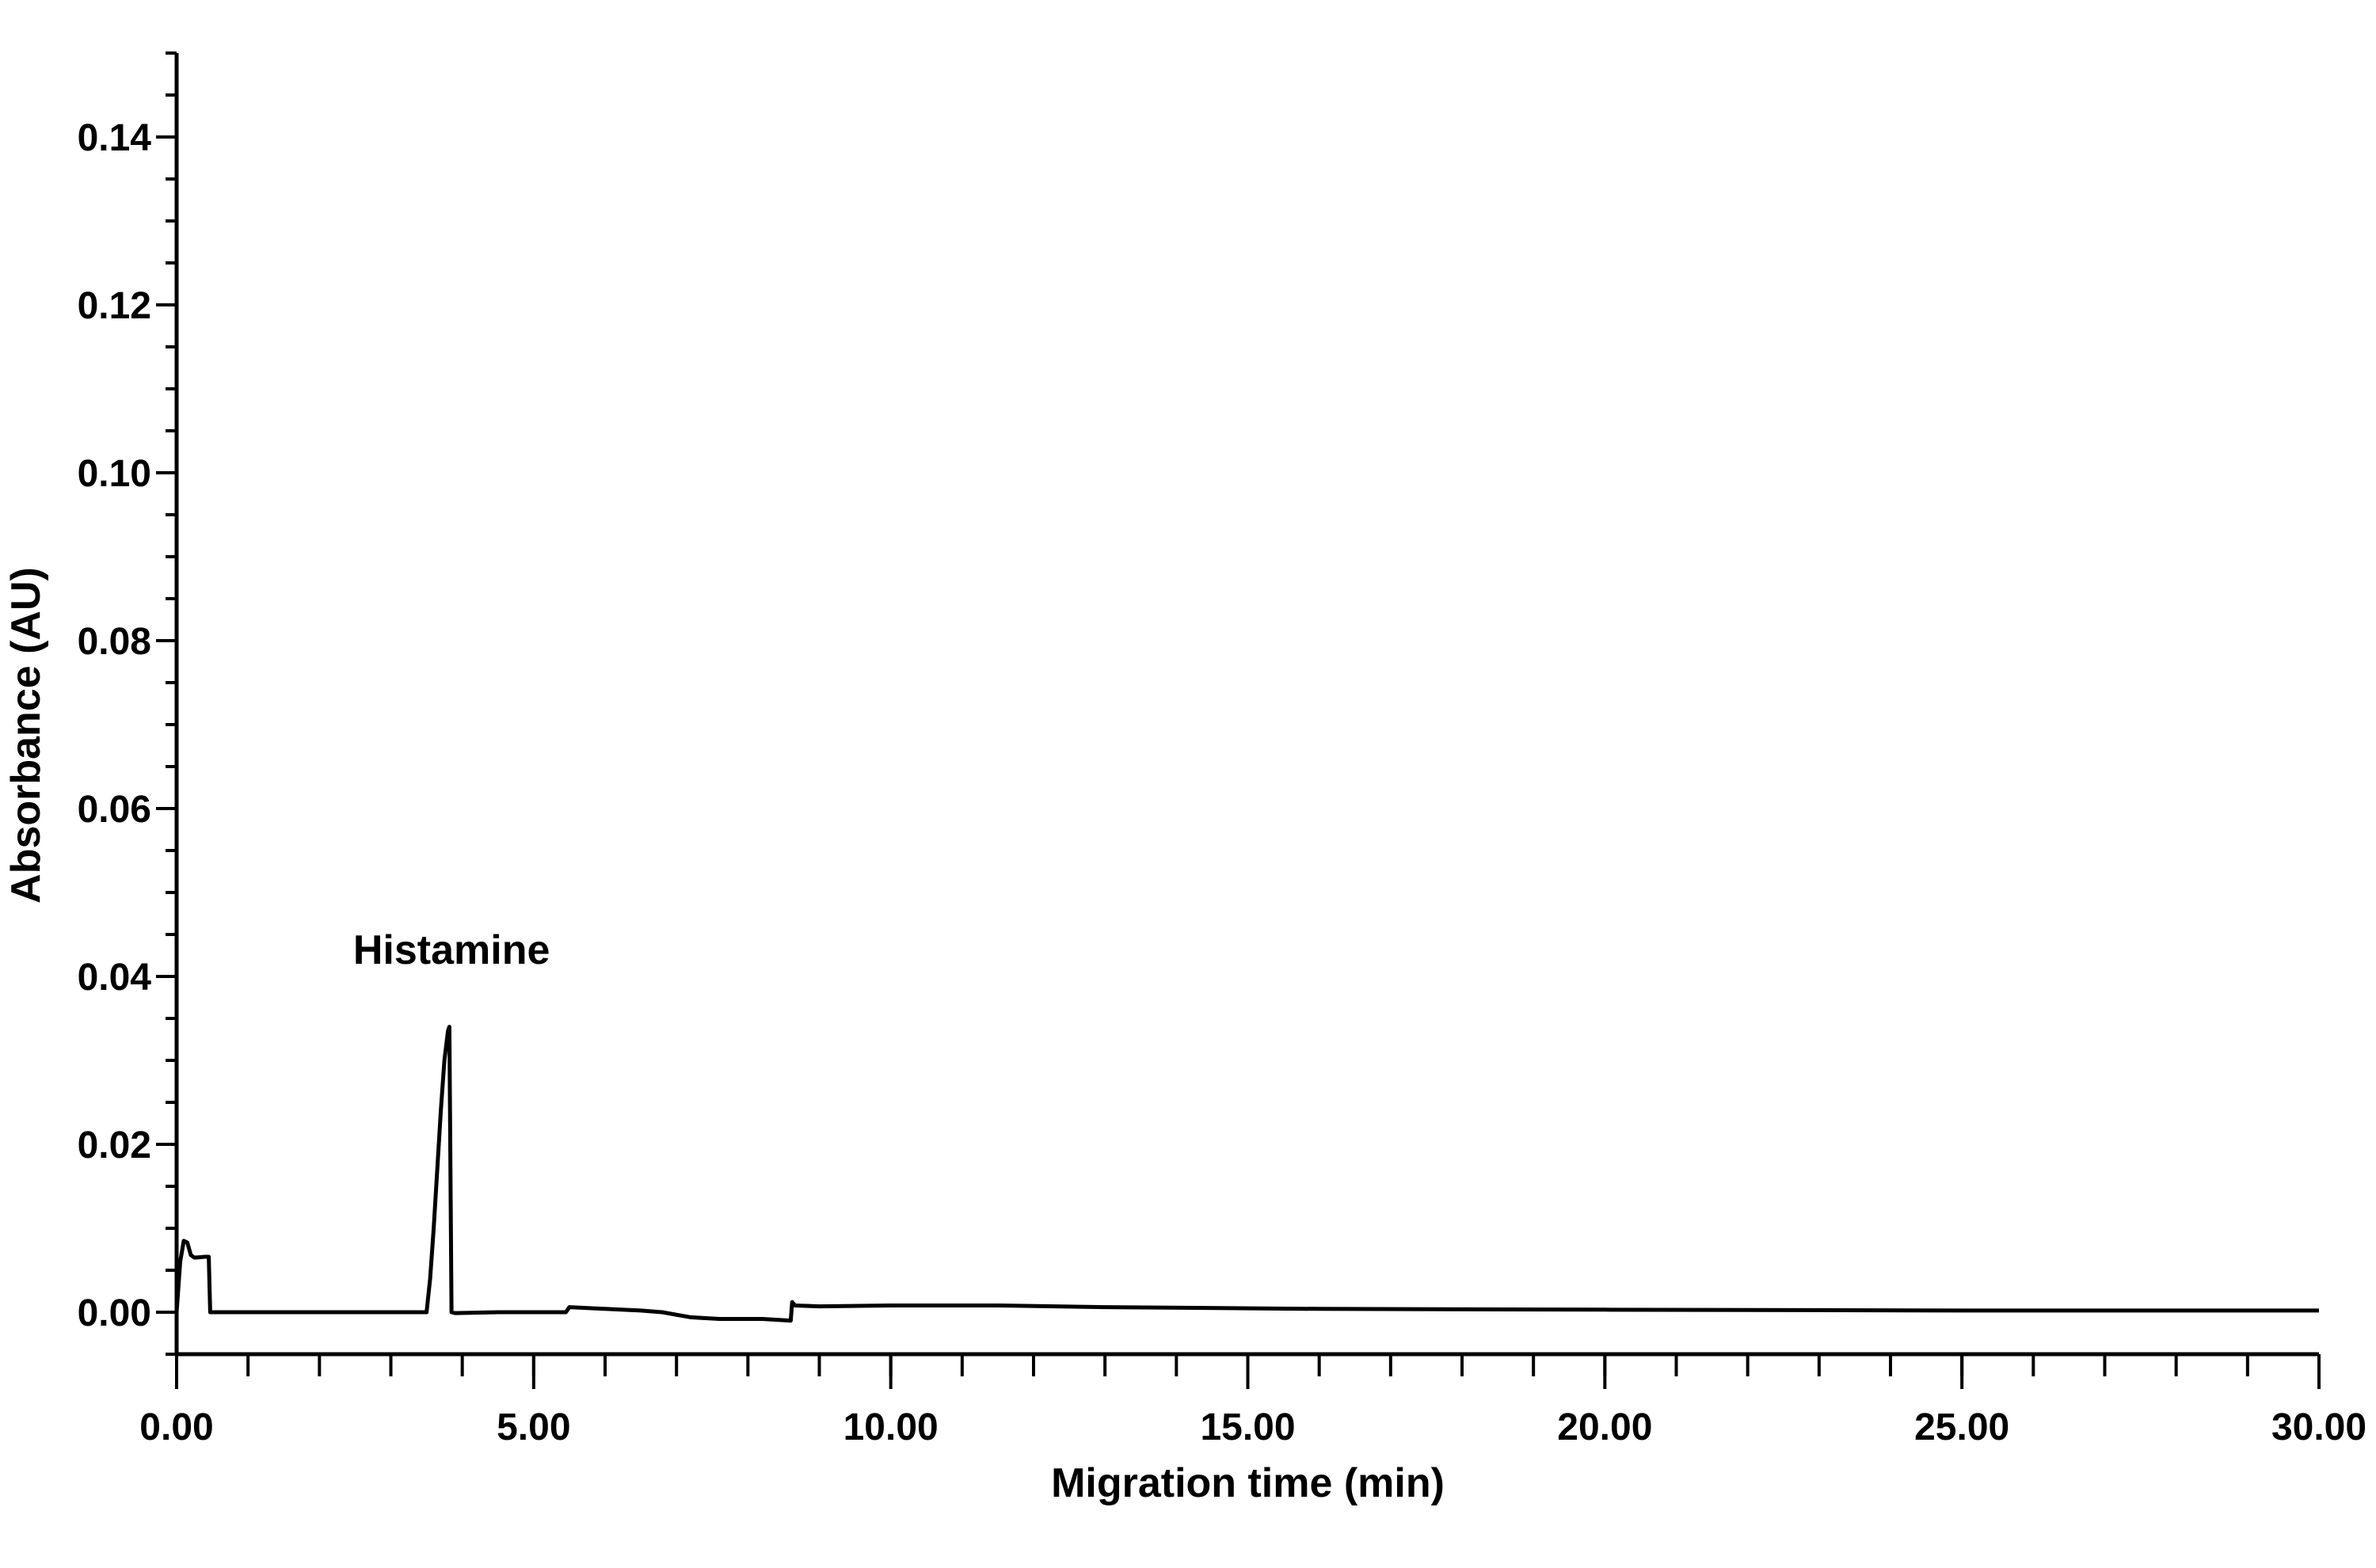 This screenshot has width=2376, height=1568. I want to click on x-tick-label: 20.00, so click(1604, 1427).